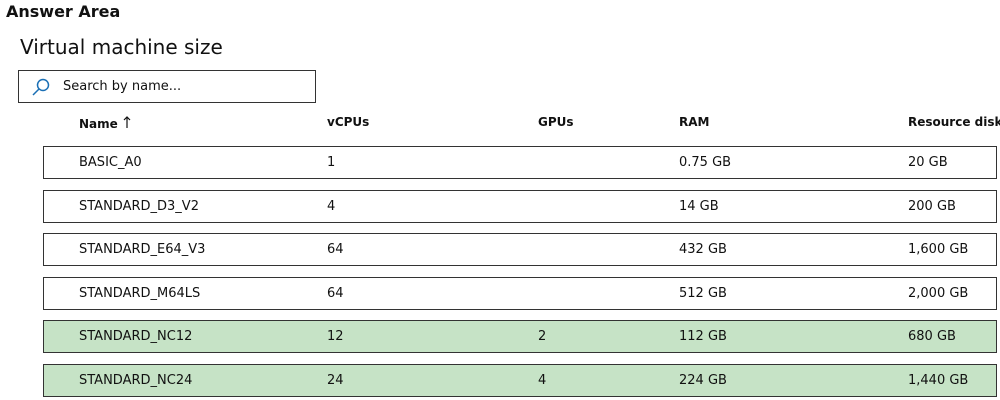 The image size is (1000, 400). What do you see at coordinates (542, 337) in the screenshot?
I see `table-cell: 2` at bounding box center [542, 337].